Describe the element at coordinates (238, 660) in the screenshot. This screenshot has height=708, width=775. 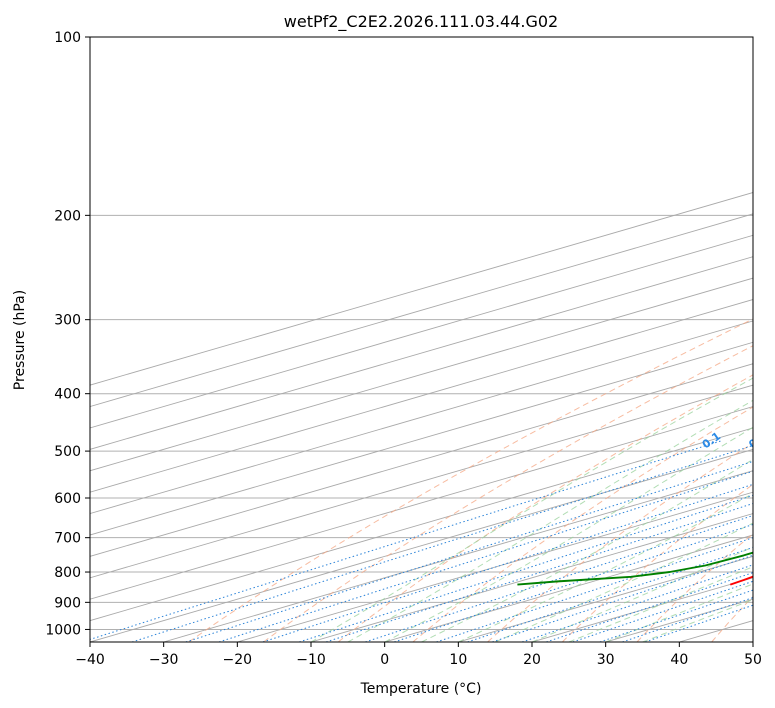
I see `x-tick-label--20: −20` at that location.